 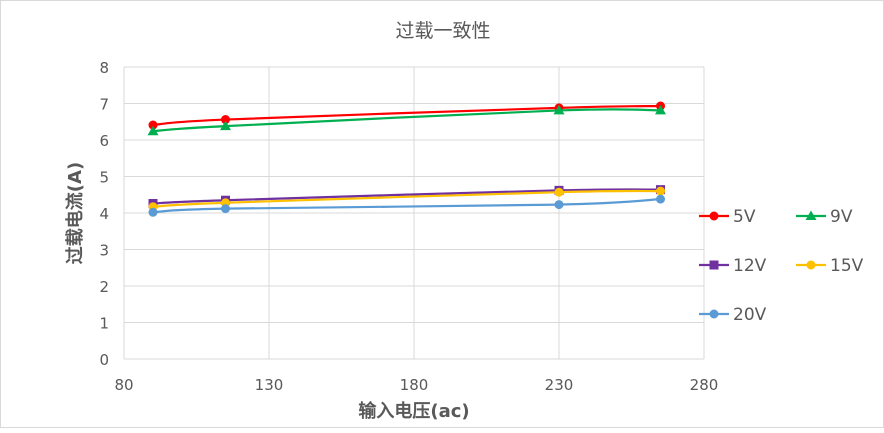 I want to click on y-axis-label: 过载电流(A), so click(x=75, y=213).